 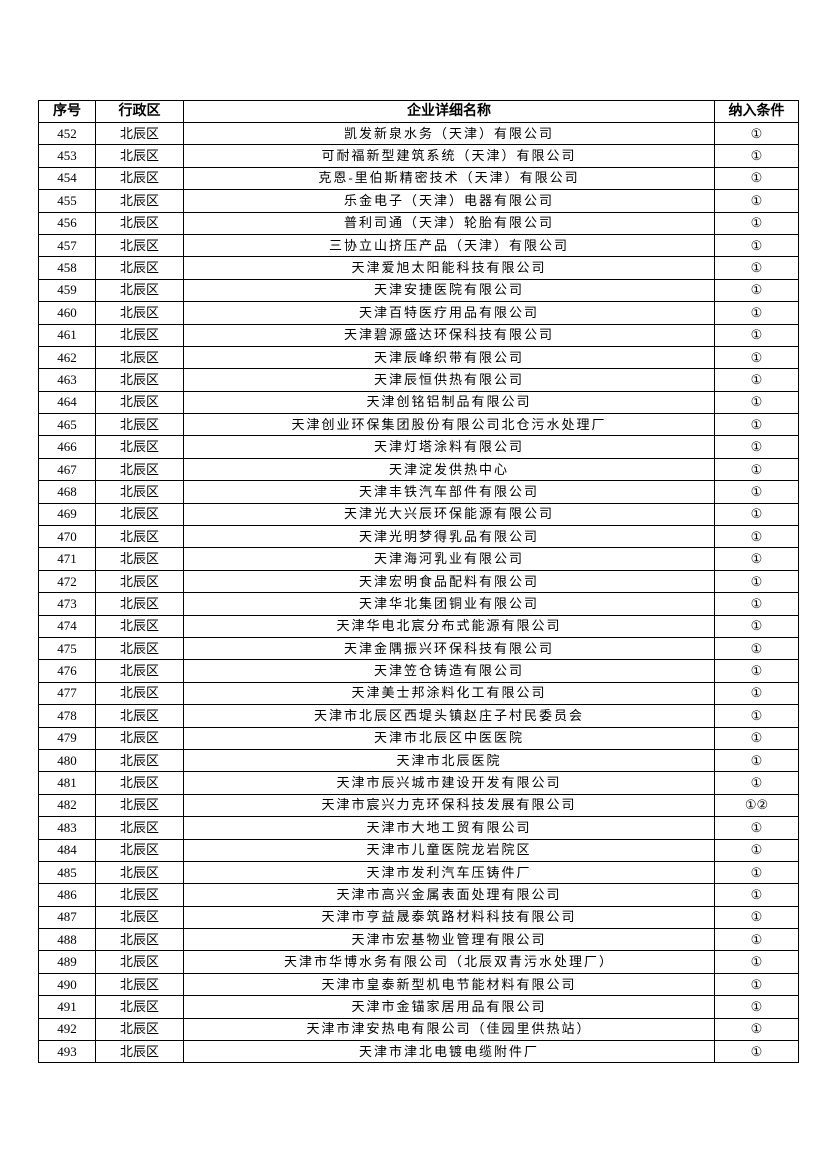 I want to click on cell-company-name: 克恩-里伯斯精密技术（天津）有限公司, so click(x=449, y=178).